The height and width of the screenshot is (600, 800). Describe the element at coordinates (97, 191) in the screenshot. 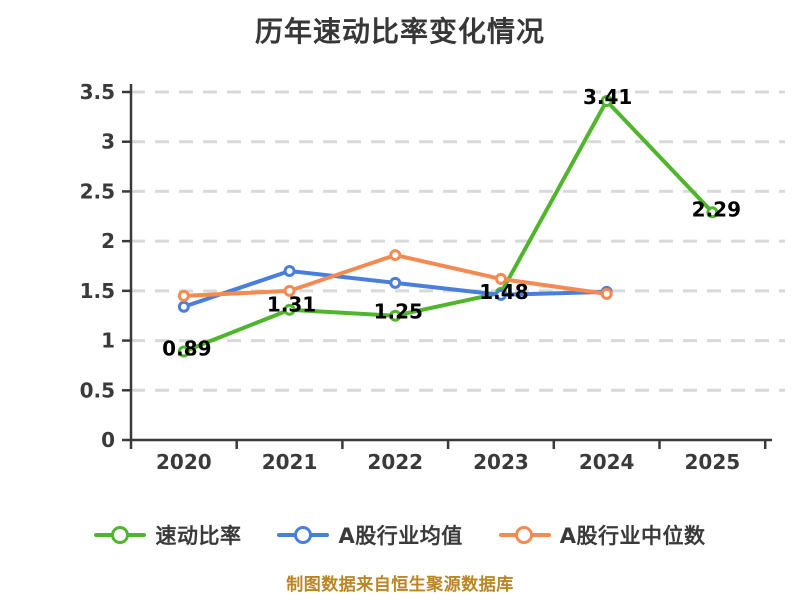

I see `y-tick-label: 2.5` at that location.